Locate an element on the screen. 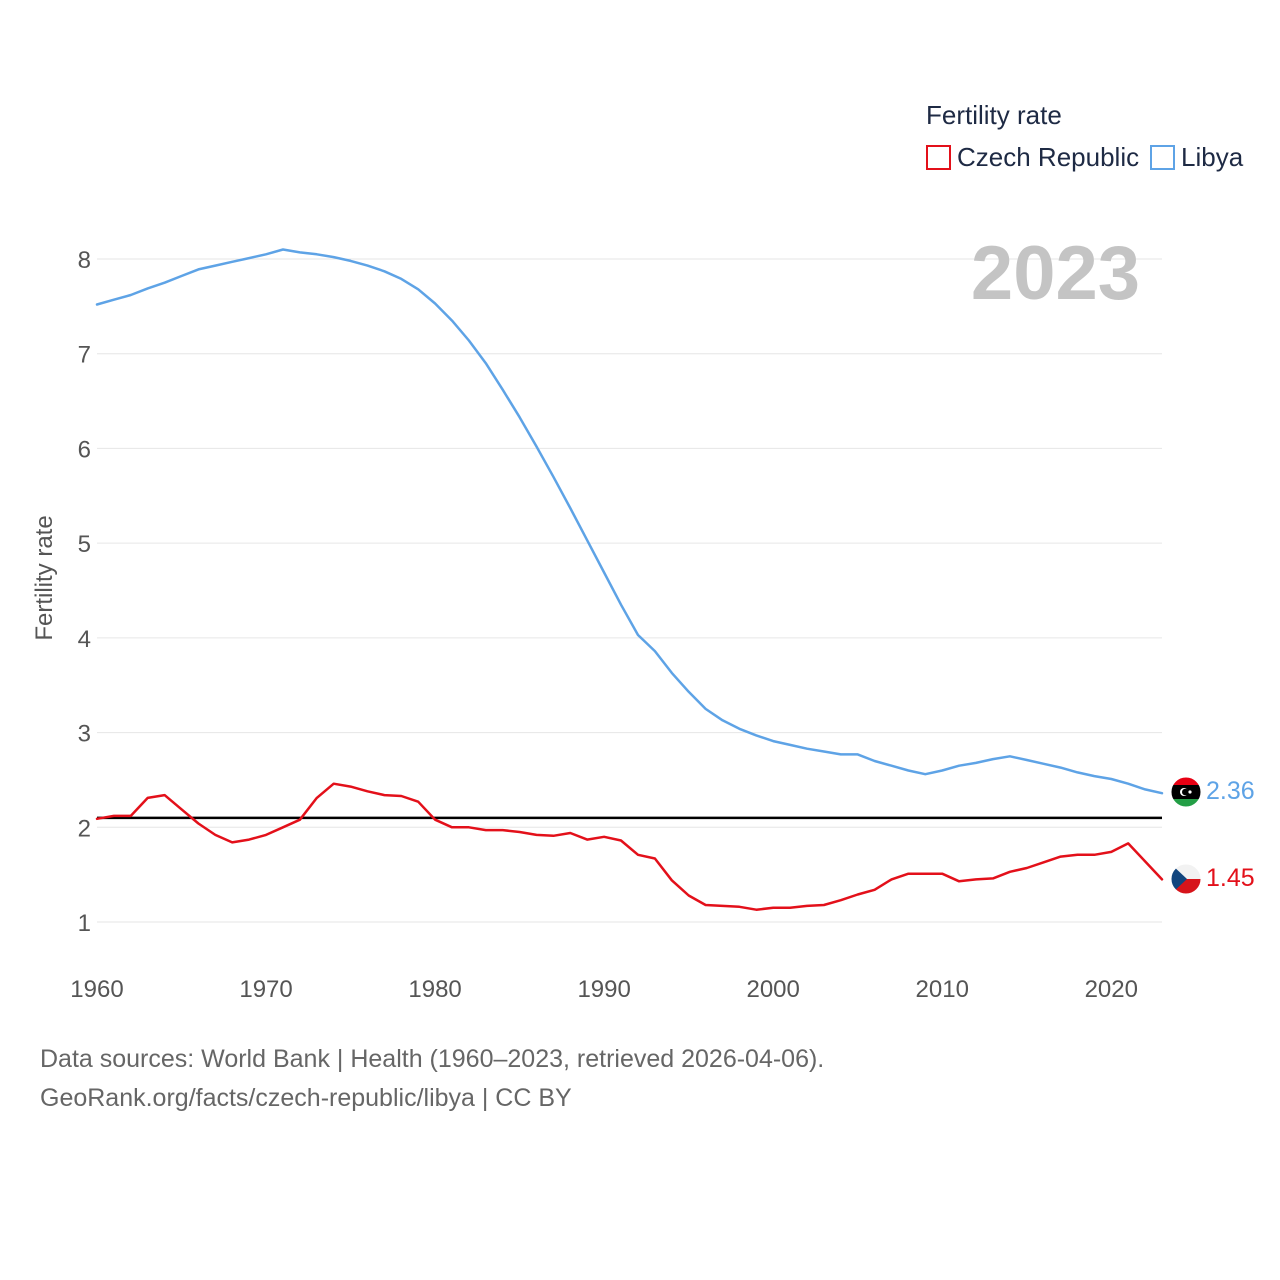 Image resolution: width=1280 pixels, height=1280 pixels. y-tick-label: 5 is located at coordinates (84, 544).